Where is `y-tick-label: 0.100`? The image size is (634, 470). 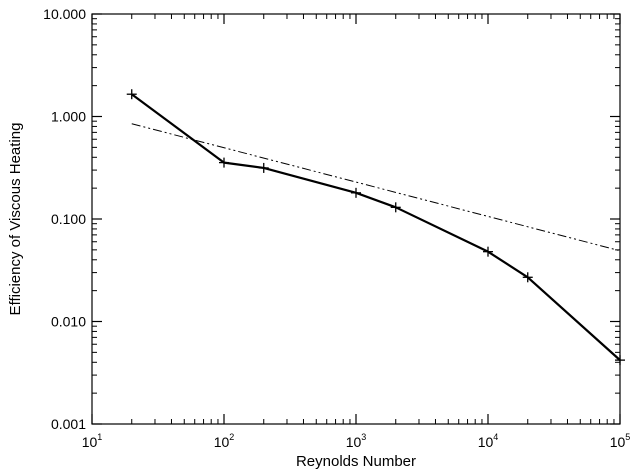
y-tick-label: 0.100 is located at coordinates (68, 219).